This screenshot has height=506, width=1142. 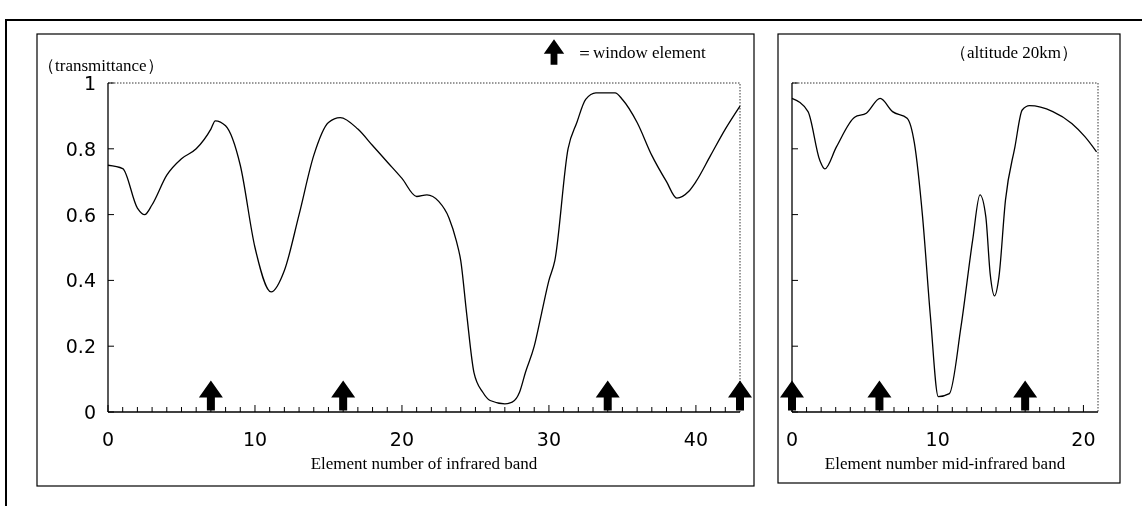 What do you see at coordinates (101, 65) in the screenshot?
I see `y-axis-title: （transmittance）` at bounding box center [101, 65].